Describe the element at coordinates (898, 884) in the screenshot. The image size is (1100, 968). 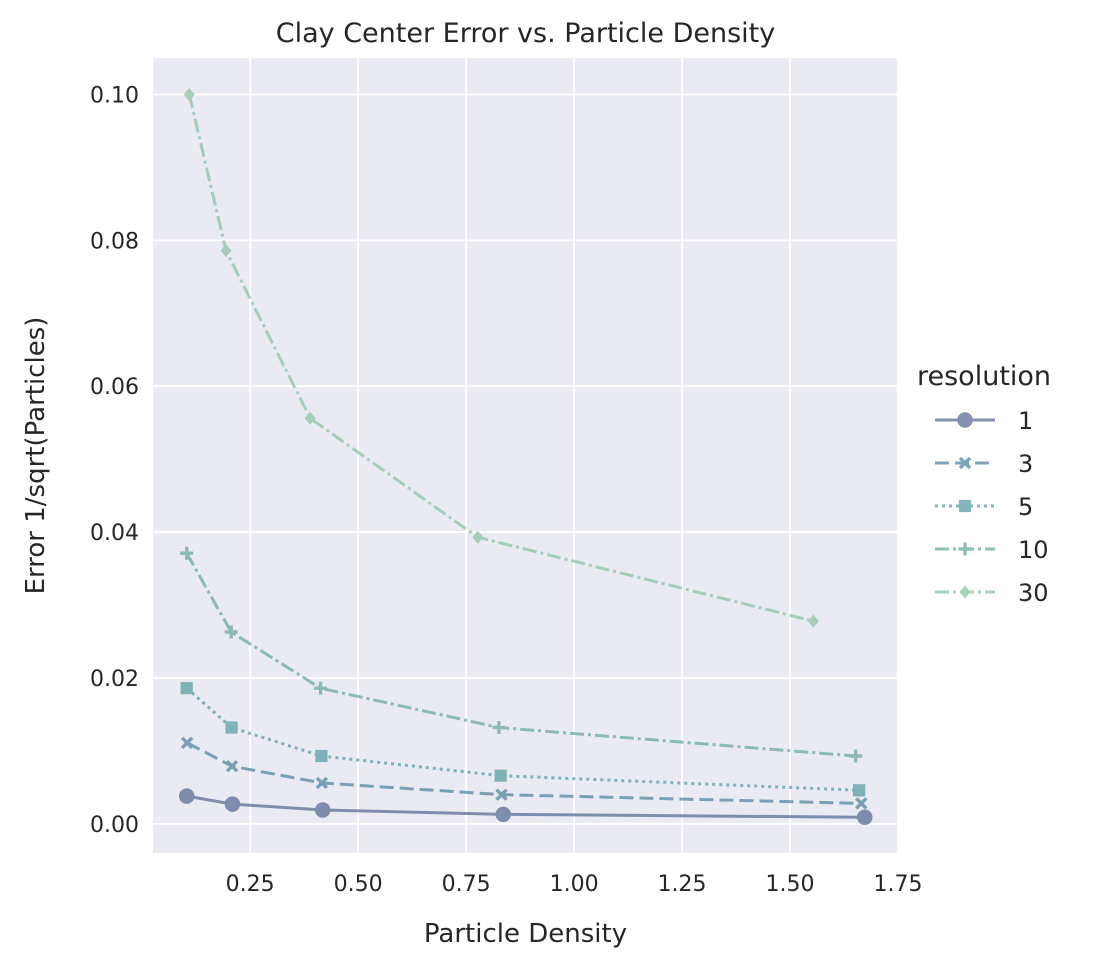
I see `x-tick-label: 1.75` at that location.